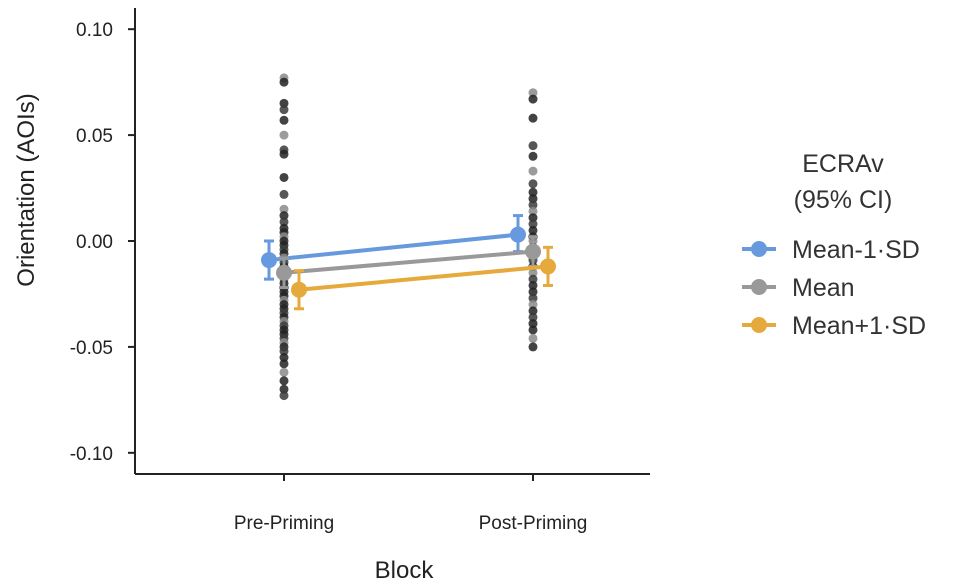  What do you see at coordinates (843, 200) in the screenshot?
I see `legend-subtitle: (95% CI)` at bounding box center [843, 200].